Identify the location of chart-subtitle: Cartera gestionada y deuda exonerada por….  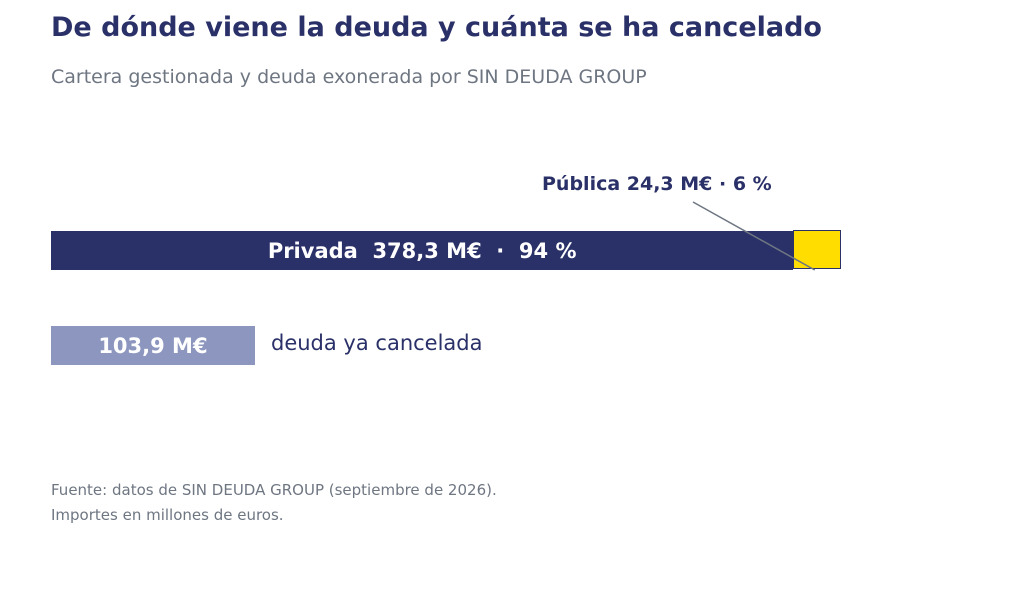
(349, 77).